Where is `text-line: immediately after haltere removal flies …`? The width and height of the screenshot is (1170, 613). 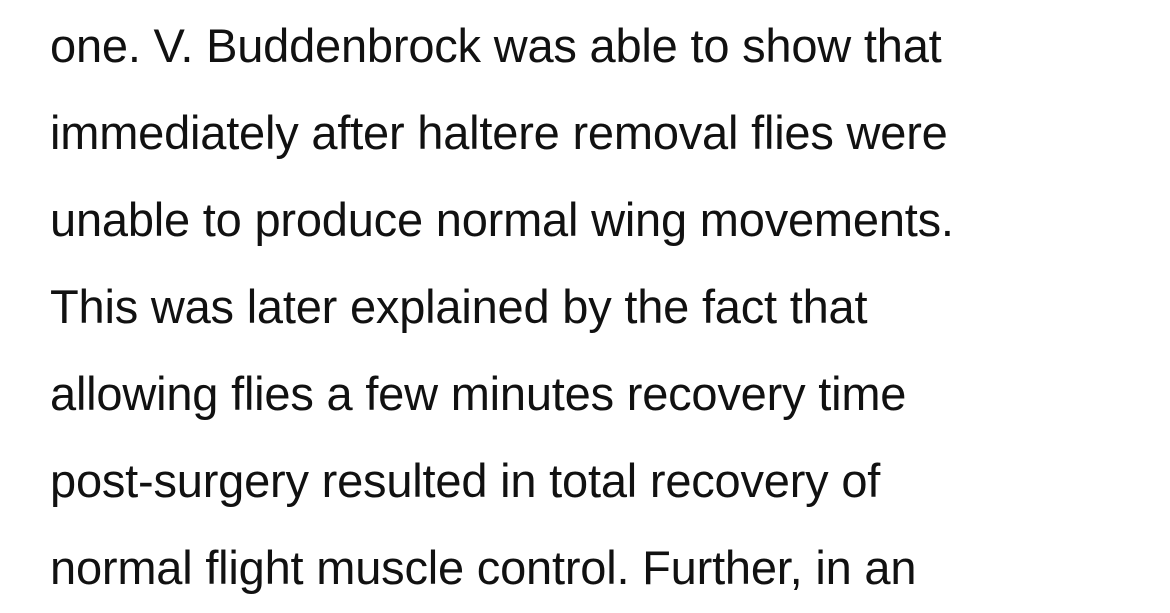 text-line: immediately after haltere removal flies … is located at coordinates (499, 132).